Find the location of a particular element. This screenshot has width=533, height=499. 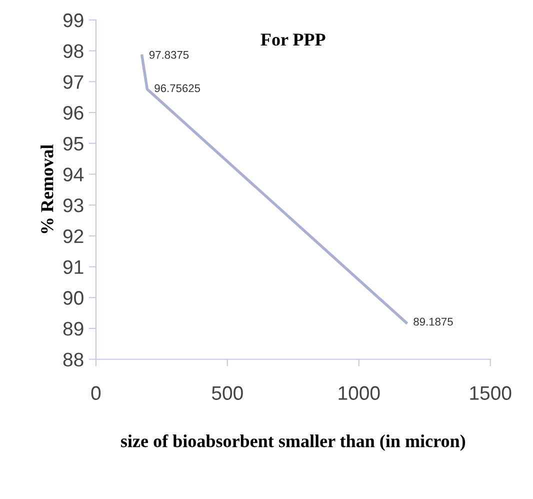

text: For PPP is located at coordinates (293, 40).